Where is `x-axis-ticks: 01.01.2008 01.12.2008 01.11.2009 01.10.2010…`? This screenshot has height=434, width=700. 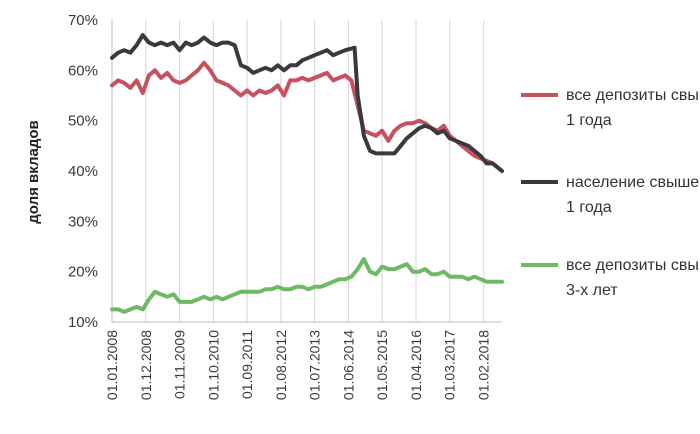
x-axis-ticks: 01.01.2008 01.12.2008 01.11.2009 01.10.2010… is located at coordinates (298, 365).